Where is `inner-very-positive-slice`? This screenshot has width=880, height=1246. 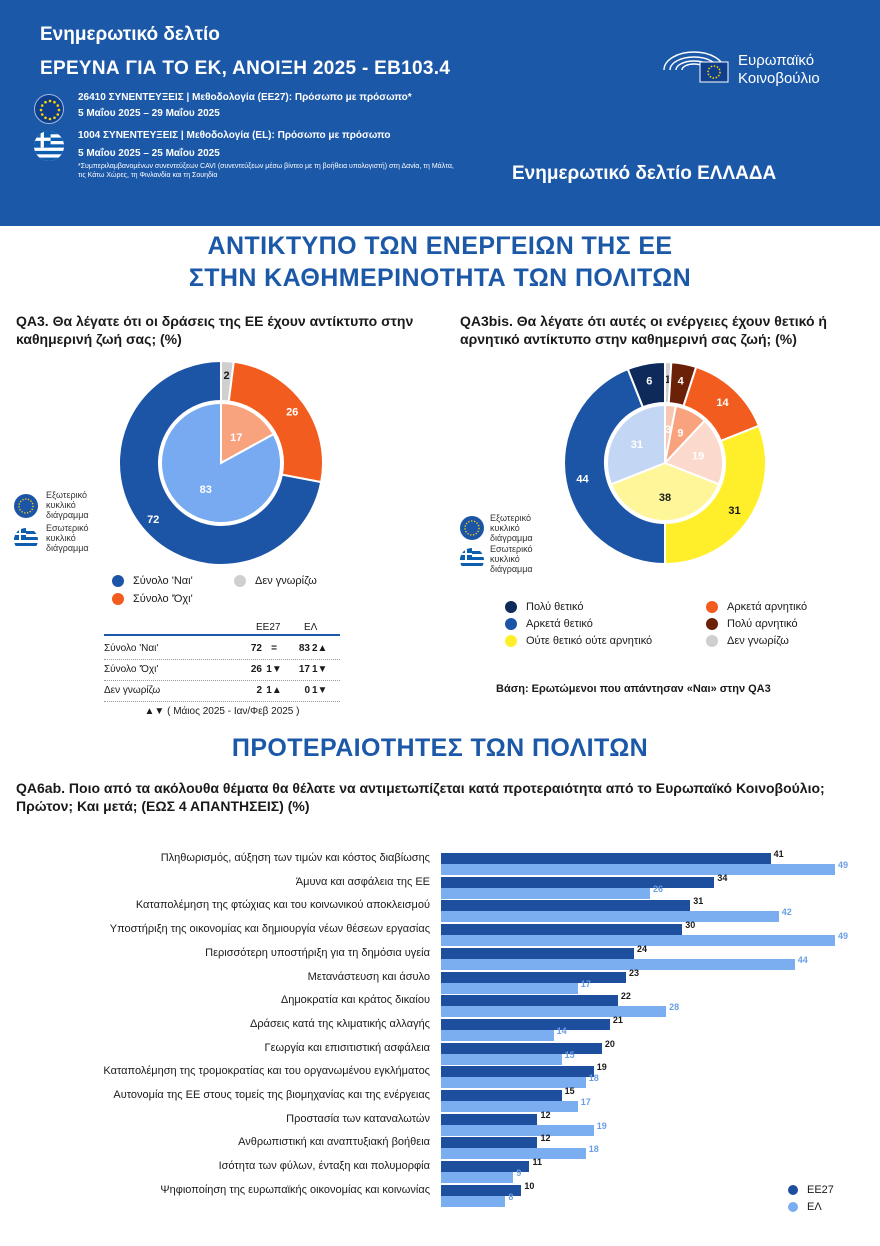
inner-very-positive-slice is located at coordinates (636, 444).